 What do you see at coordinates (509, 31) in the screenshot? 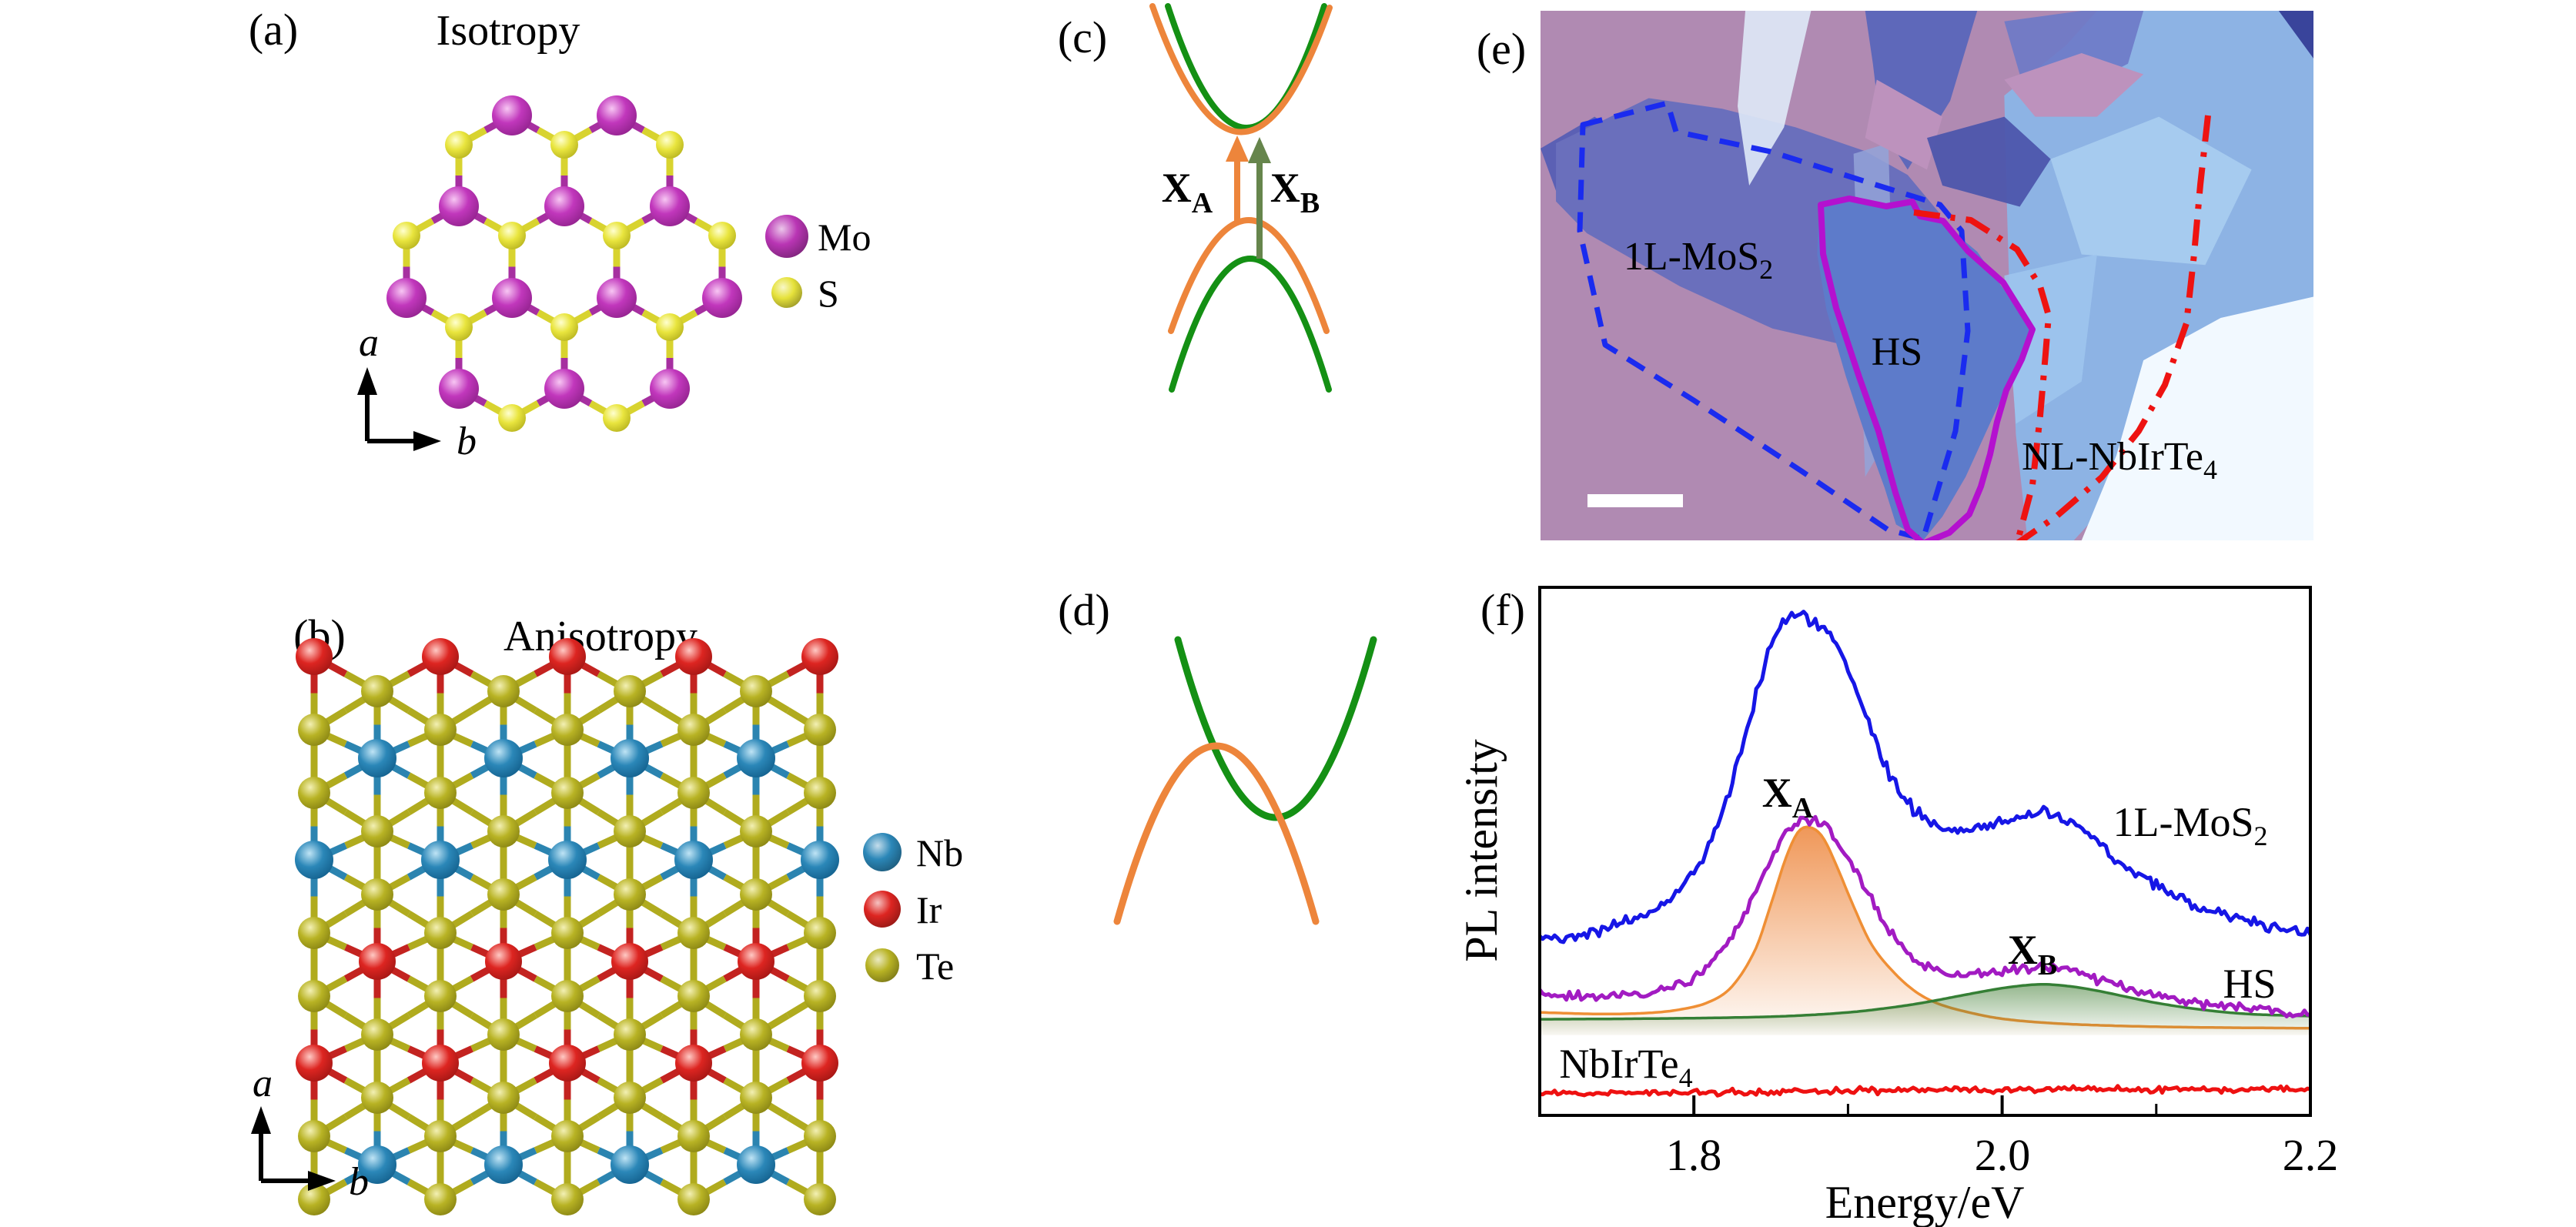
I see `panel-a-title: Isotropy` at bounding box center [509, 31].